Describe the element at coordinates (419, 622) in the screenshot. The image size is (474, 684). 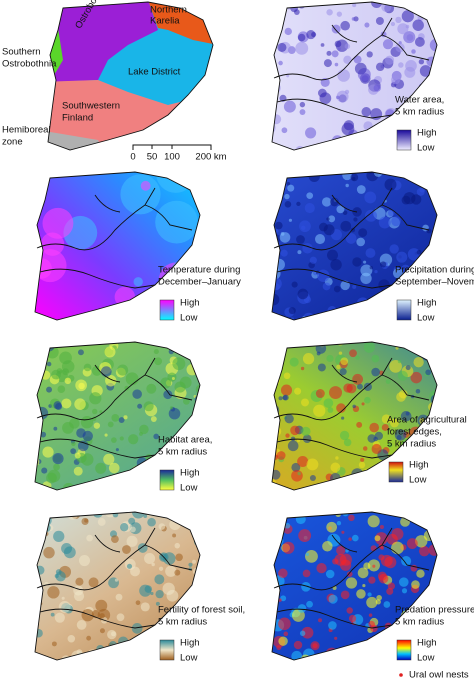
I see `caption: 5 km radius` at that location.